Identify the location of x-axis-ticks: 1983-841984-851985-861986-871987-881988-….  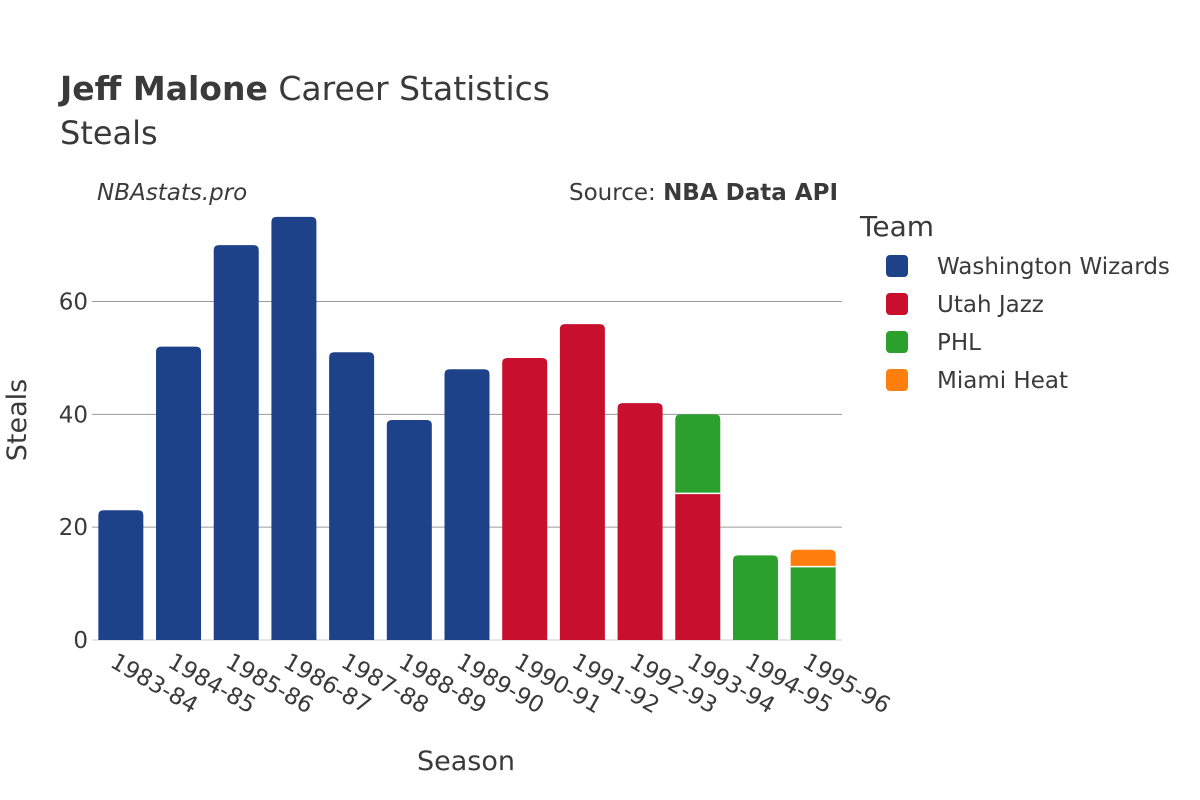
(500, 684).